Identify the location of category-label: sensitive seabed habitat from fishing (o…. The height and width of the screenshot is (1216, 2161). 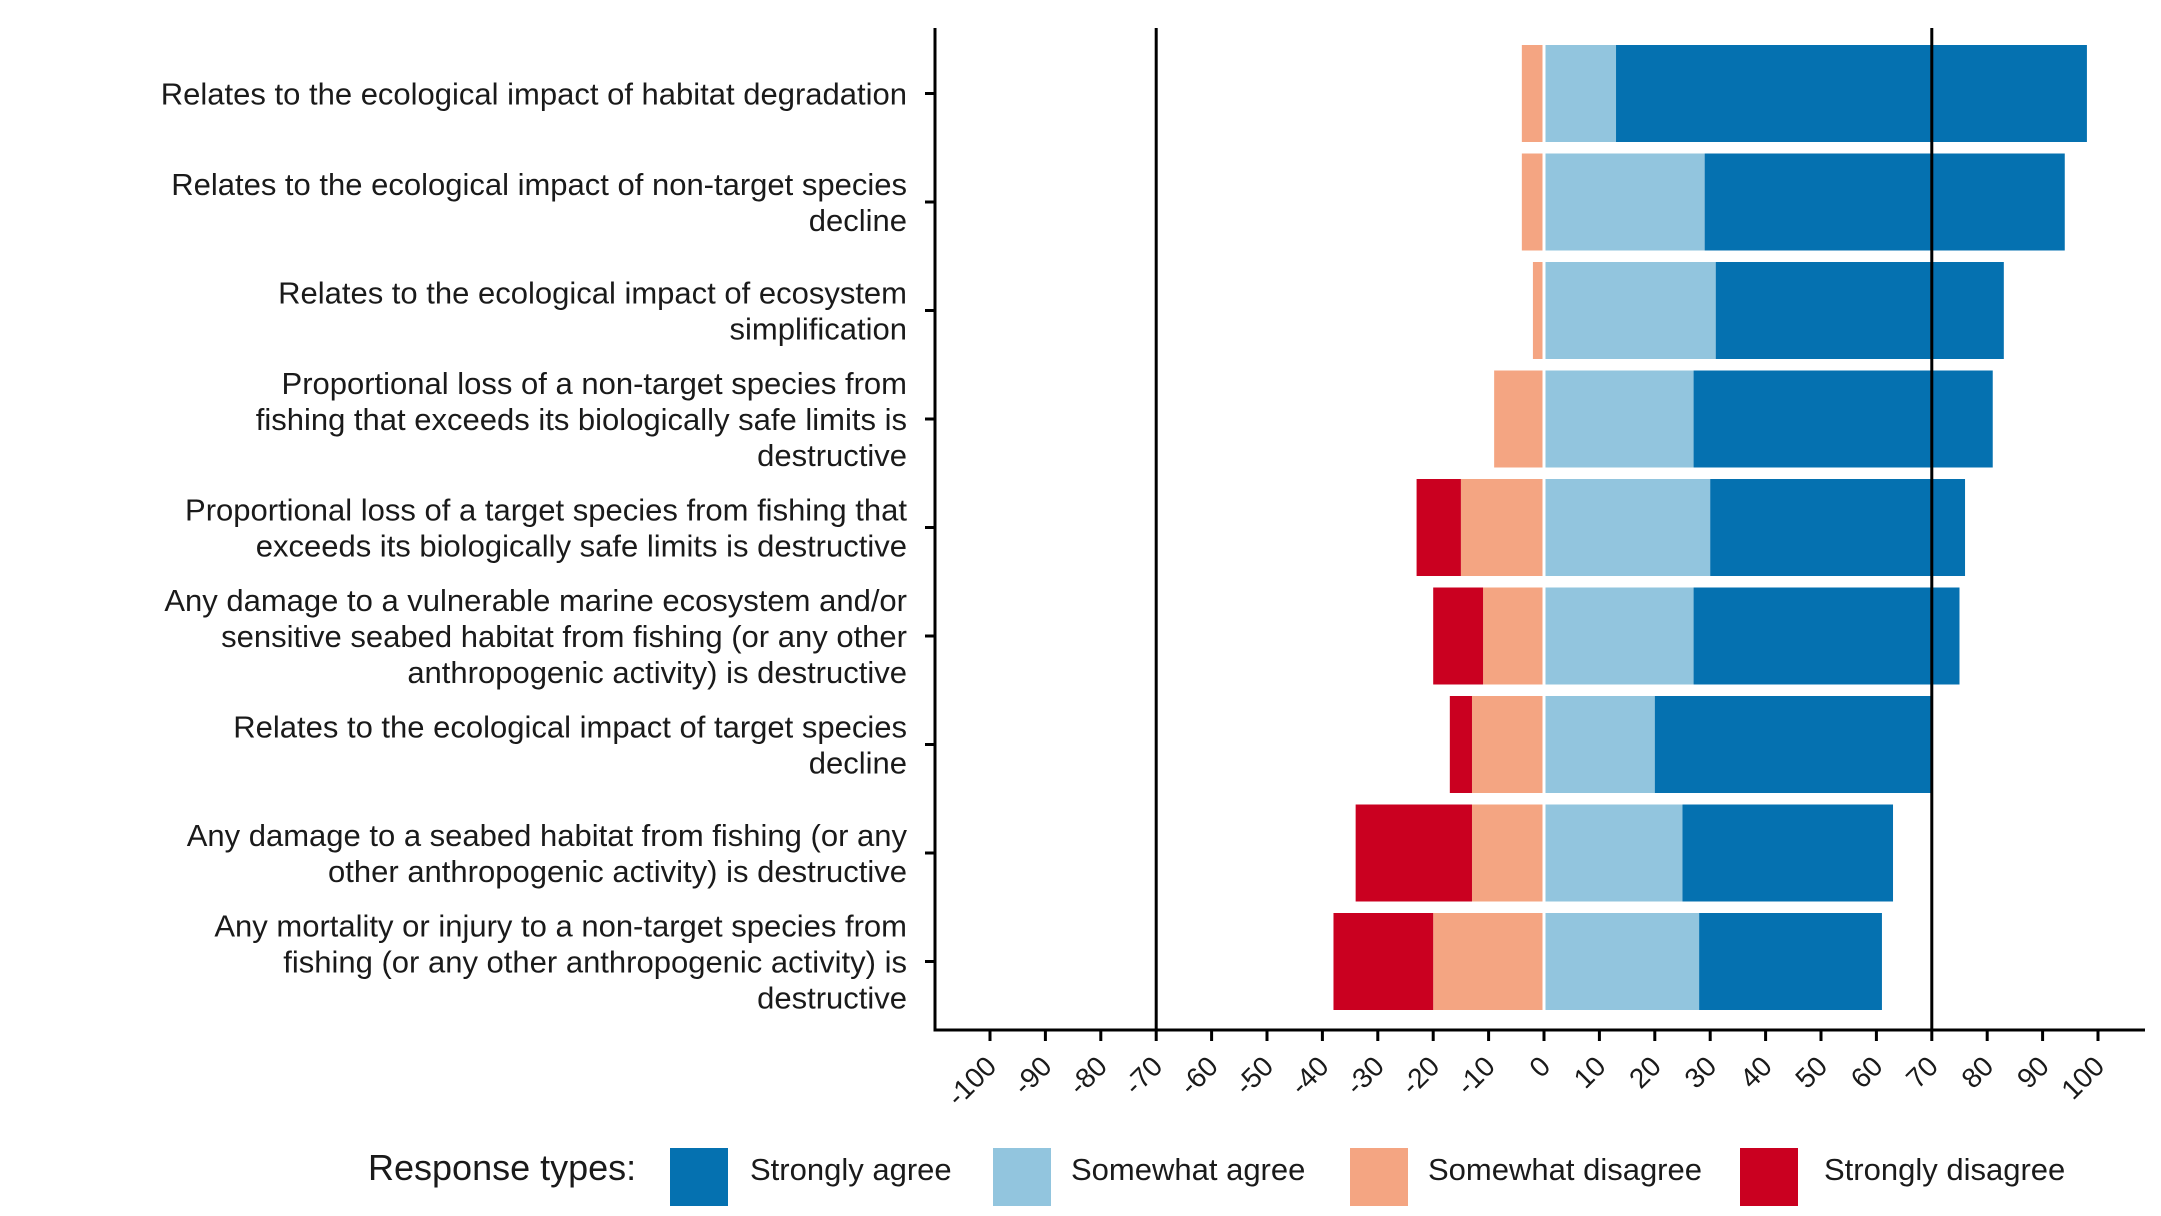
(564, 636).